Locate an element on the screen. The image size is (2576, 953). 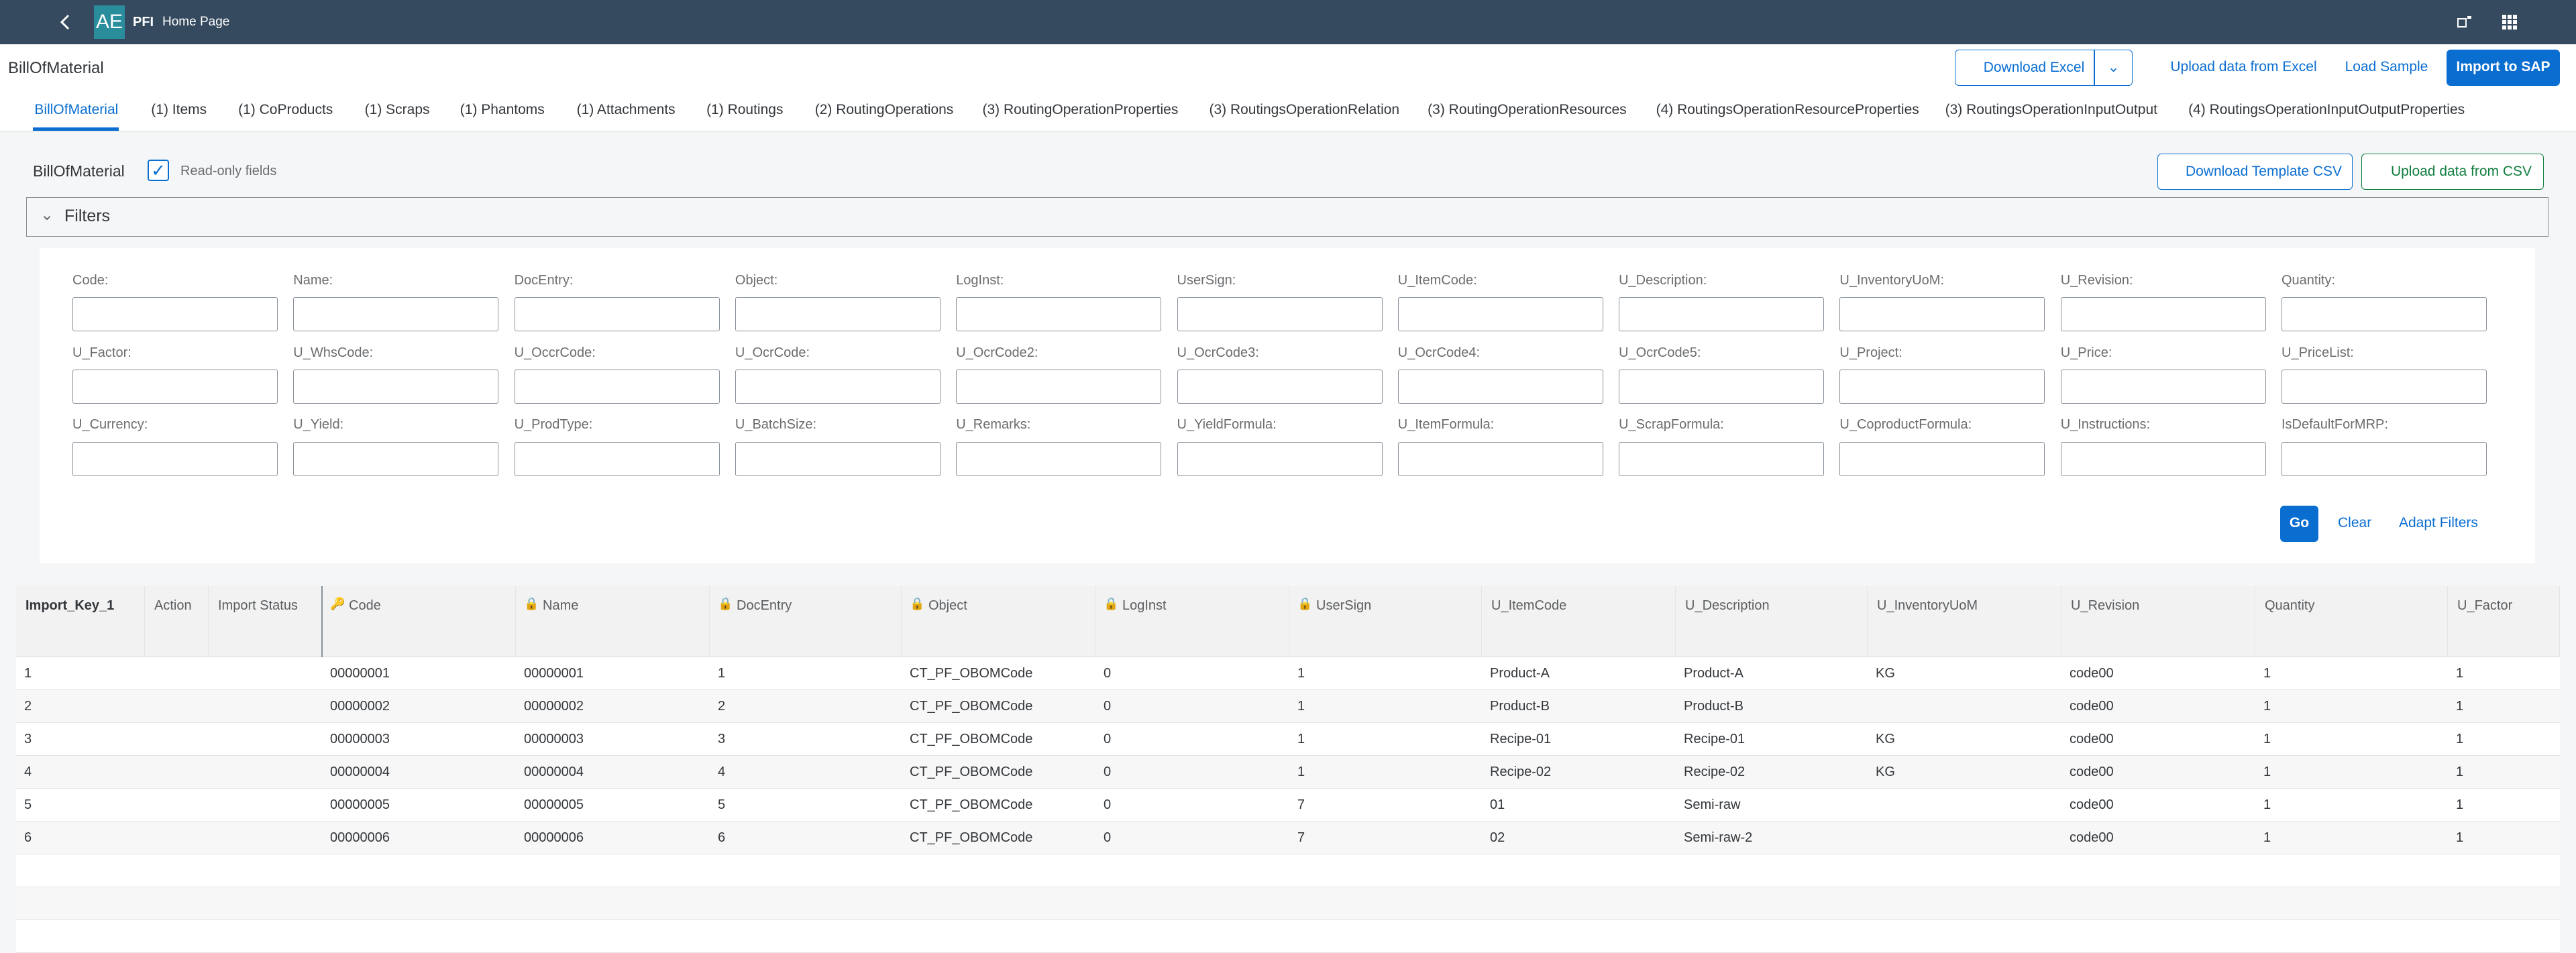
tab: (1) CoProducts is located at coordinates (285, 109).